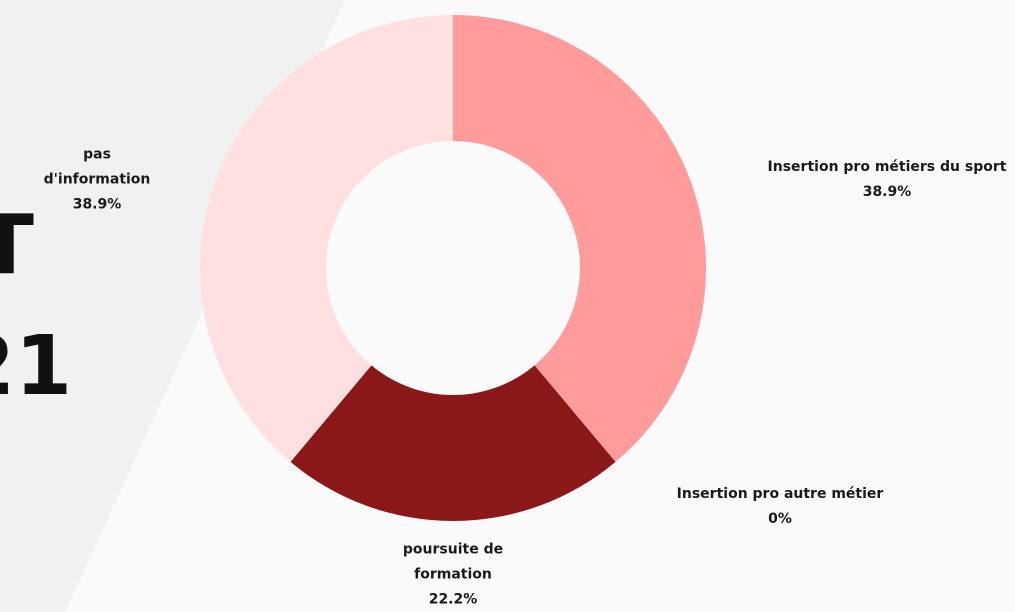  Describe the element at coordinates (780, 519) in the screenshot. I see `slice-value: 0%` at that location.